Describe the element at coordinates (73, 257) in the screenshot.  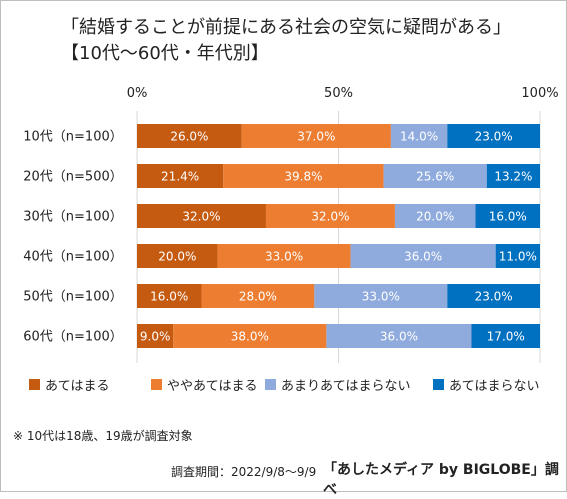
I see `category-label: 40代（n=100）` at that location.